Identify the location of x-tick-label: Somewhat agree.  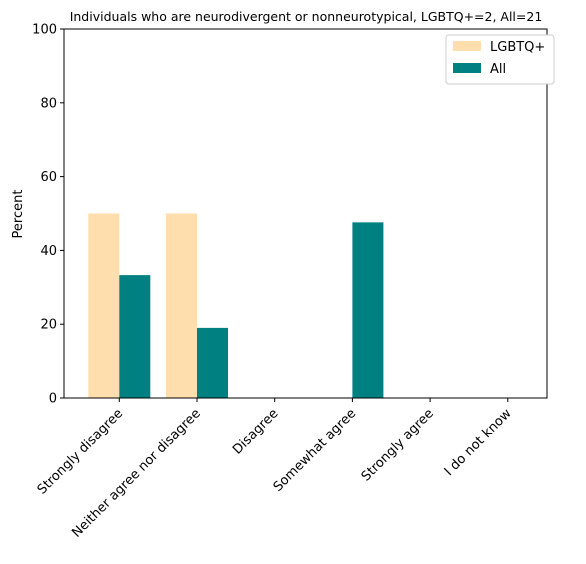
(315, 450).